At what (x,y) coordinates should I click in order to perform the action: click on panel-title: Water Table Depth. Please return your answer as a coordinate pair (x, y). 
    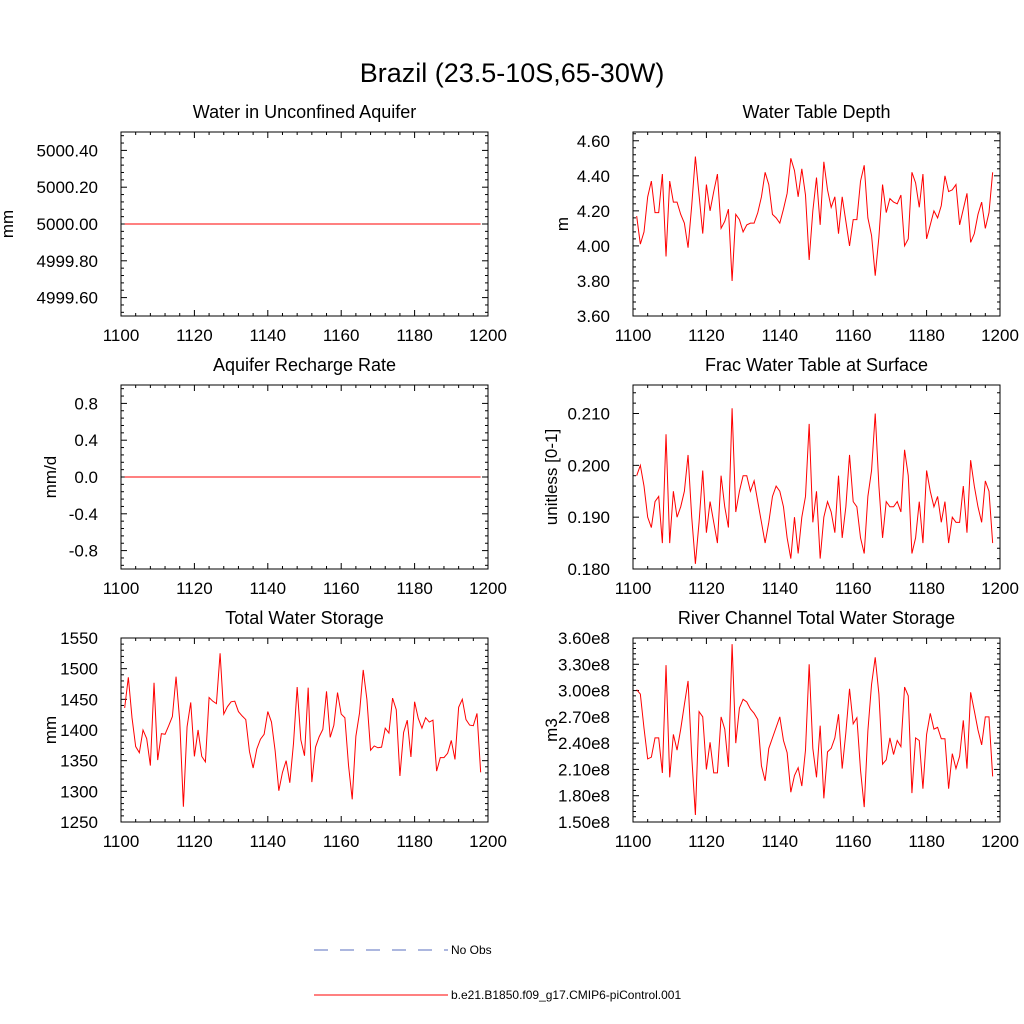
    Looking at the image, I should click on (816, 112).